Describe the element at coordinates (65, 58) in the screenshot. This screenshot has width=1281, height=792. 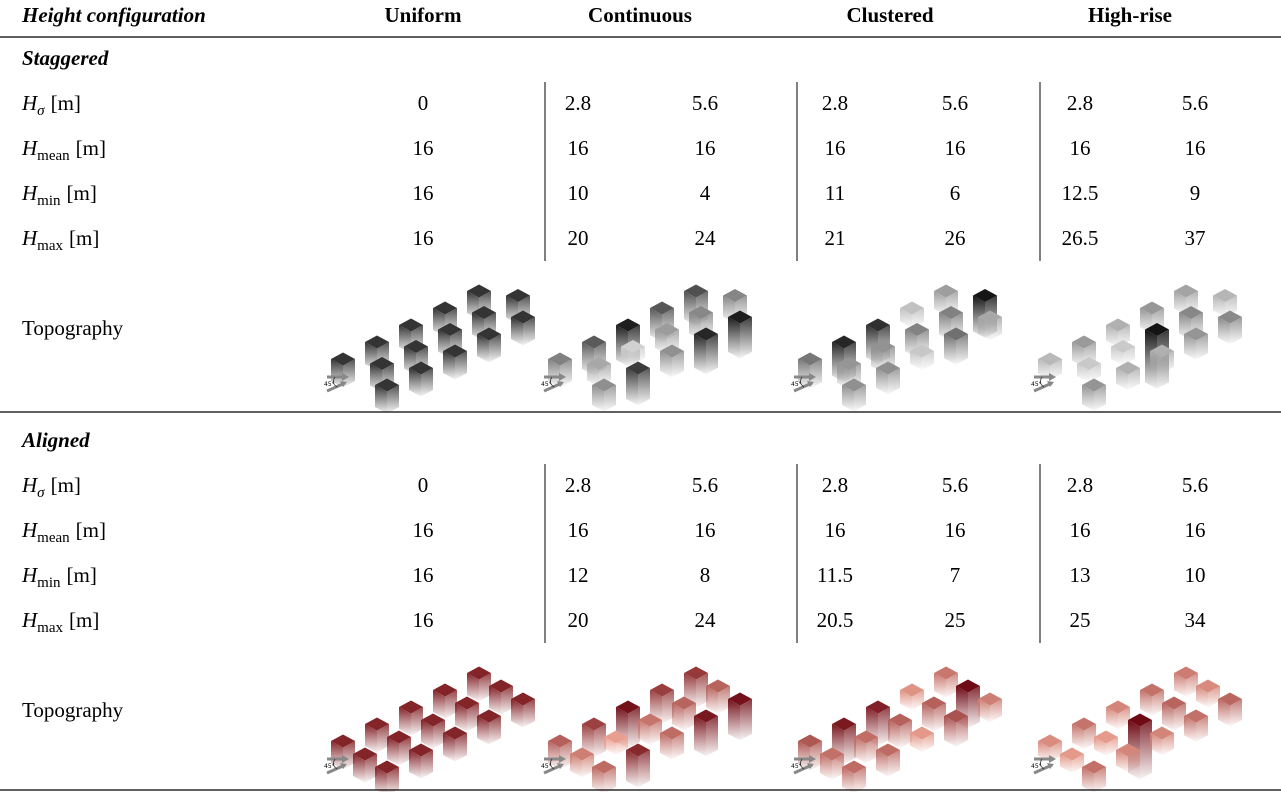
I see `section-title: Staggered` at that location.